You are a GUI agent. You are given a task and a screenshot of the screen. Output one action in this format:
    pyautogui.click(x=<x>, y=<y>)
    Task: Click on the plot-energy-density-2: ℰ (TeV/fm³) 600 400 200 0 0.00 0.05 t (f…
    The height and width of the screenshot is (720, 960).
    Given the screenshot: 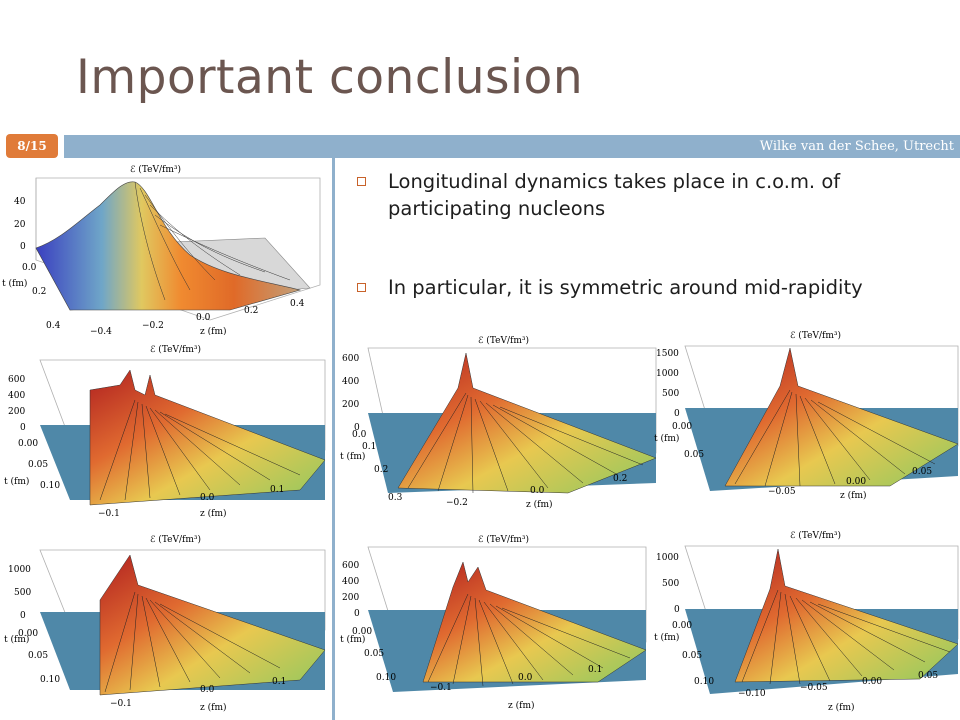 What is the action you would take?
    pyautogui.click(x=165, y=431)
    